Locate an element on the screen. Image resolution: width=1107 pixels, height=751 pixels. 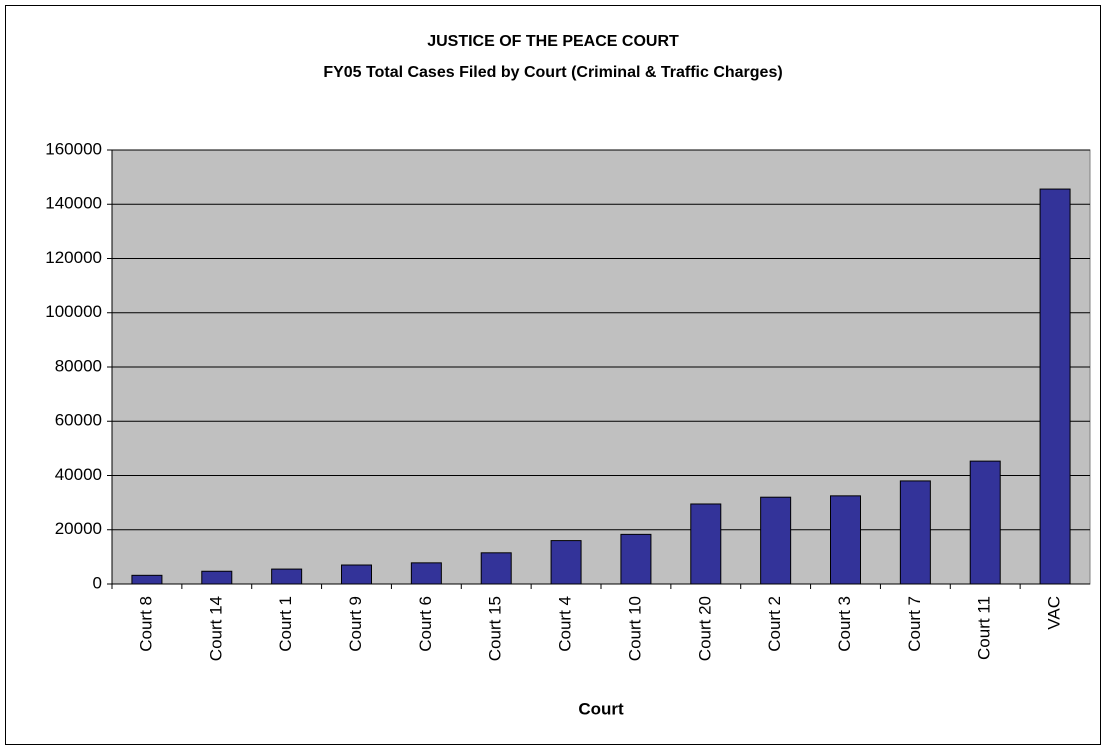
y-tick-label: 80000 is located at coordinates (78, 365).